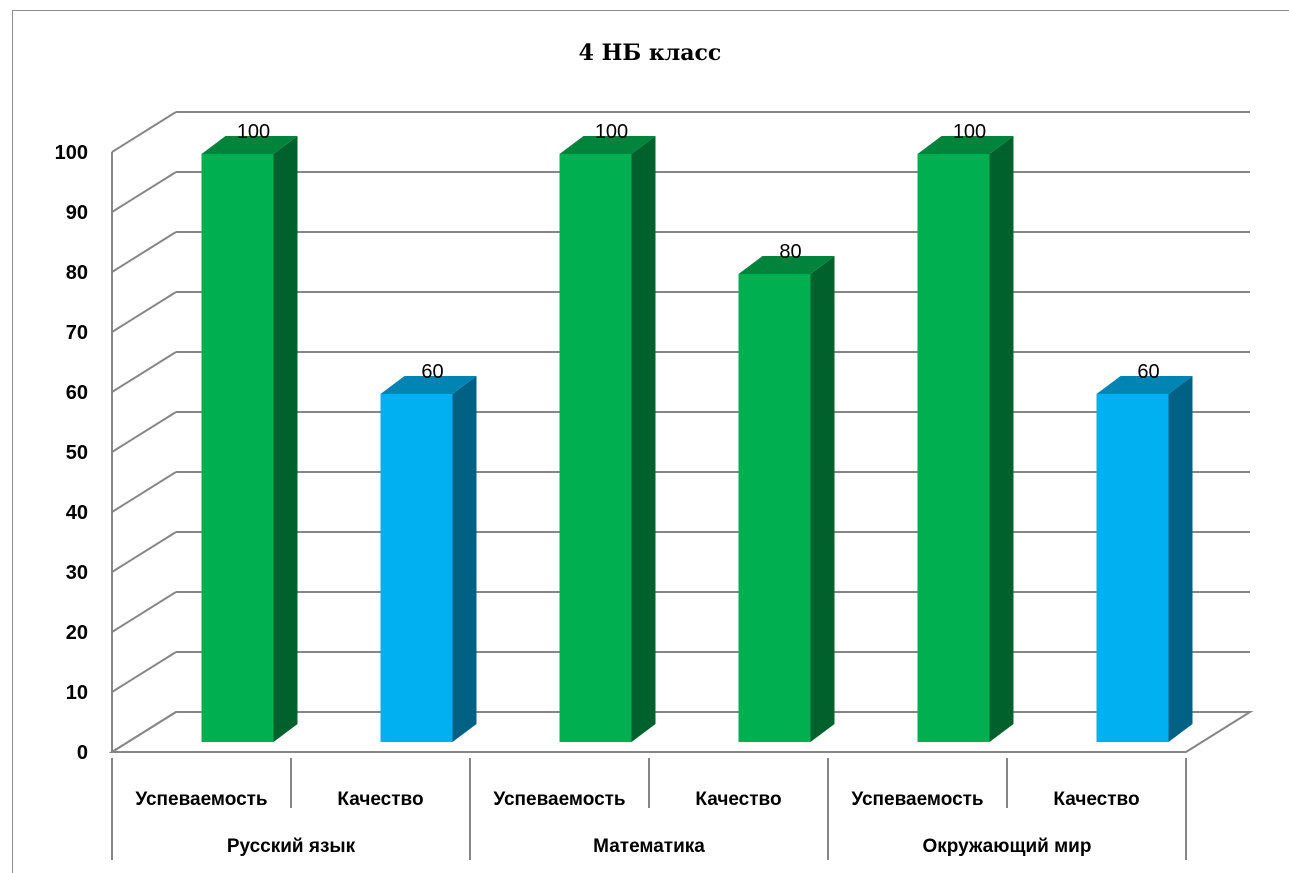 The width and height of the screenshot is (1289, 873). What do you see at coordinates (77, 333) in the screenshot?
I see `y-tick-label: 70` at bounding box center [77, 333].